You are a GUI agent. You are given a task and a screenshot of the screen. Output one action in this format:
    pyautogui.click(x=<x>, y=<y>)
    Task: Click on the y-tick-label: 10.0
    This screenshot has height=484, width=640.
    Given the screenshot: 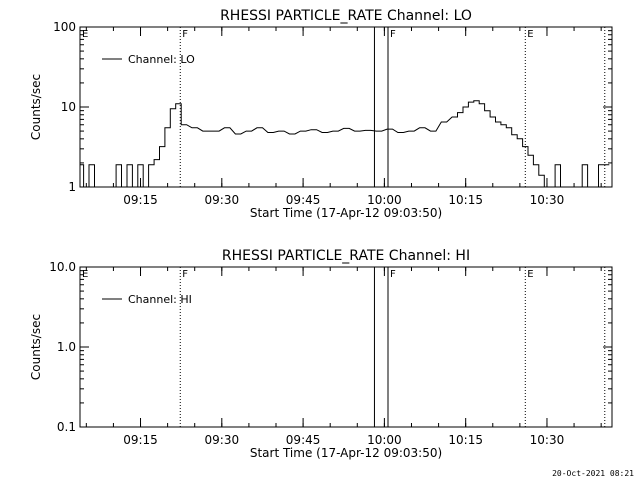 What is the action you would take?
    pyautogui.click(x=62, y=267)
    